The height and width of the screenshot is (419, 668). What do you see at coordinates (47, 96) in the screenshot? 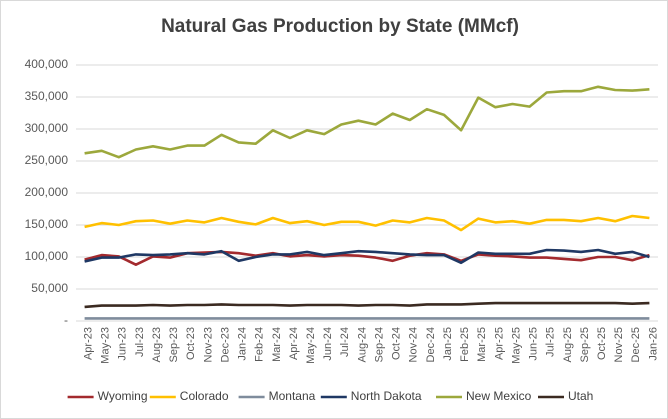
I see `y-tick-label: 350,000` at bounding box center [47, 96].